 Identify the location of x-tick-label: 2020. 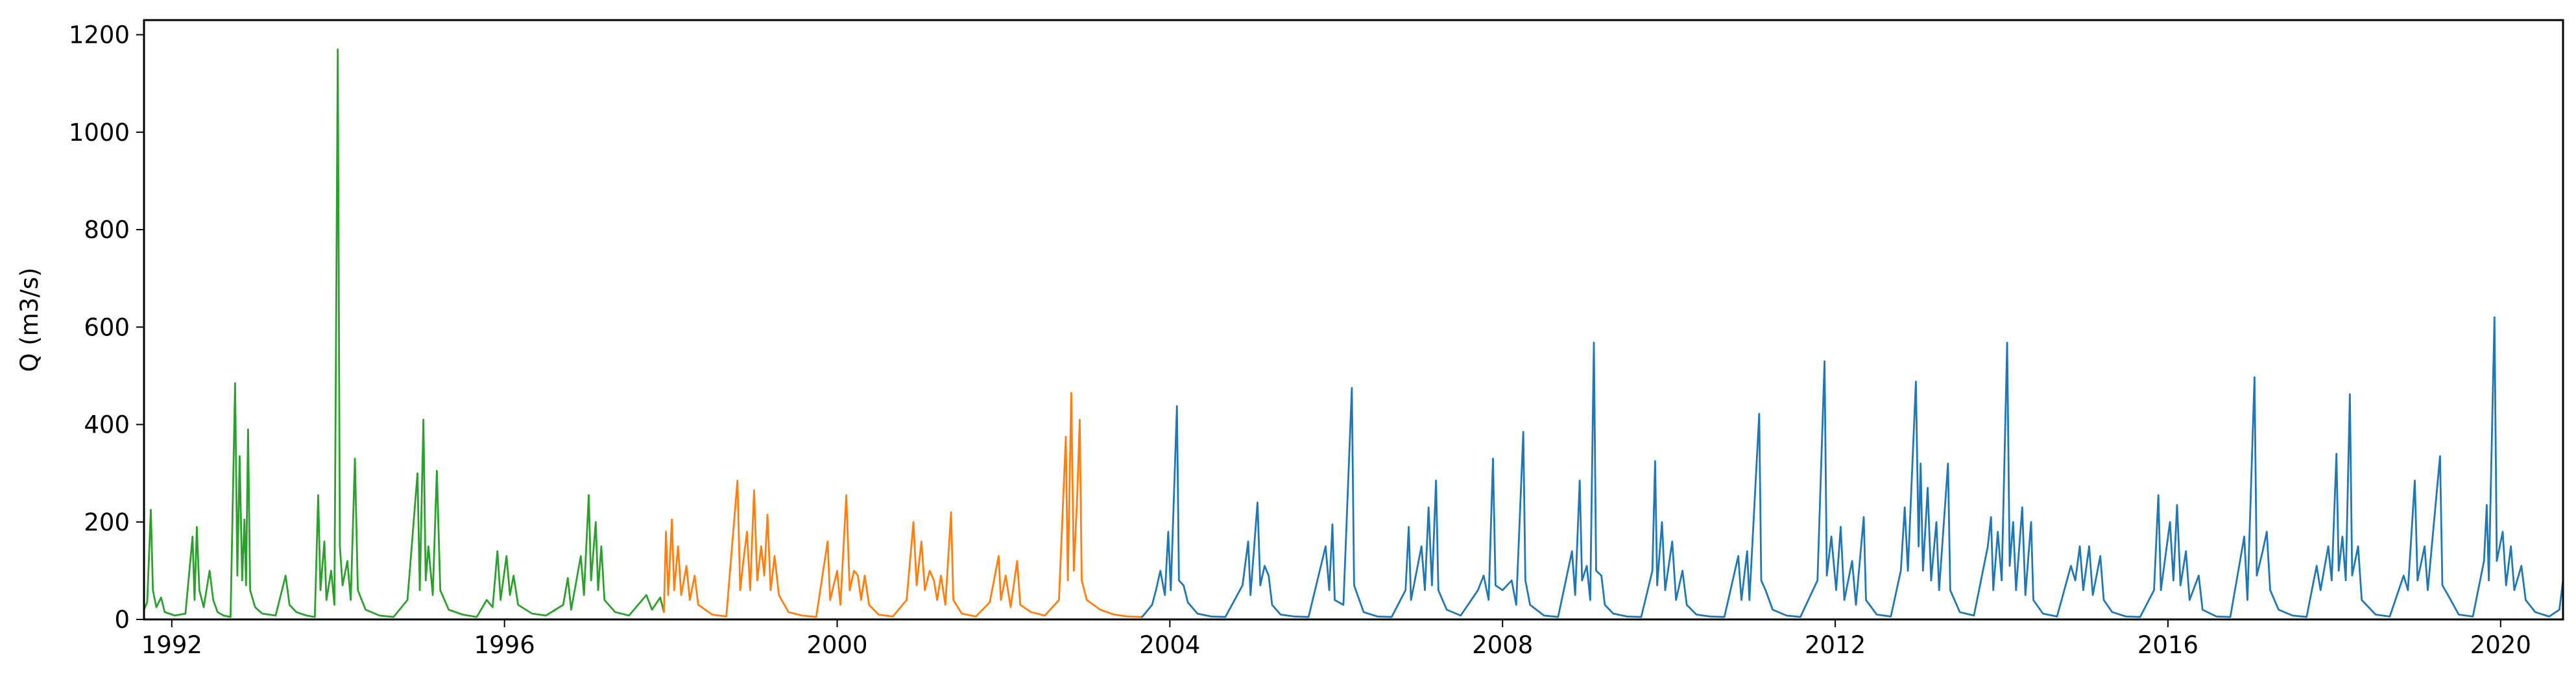
(2500, 645).